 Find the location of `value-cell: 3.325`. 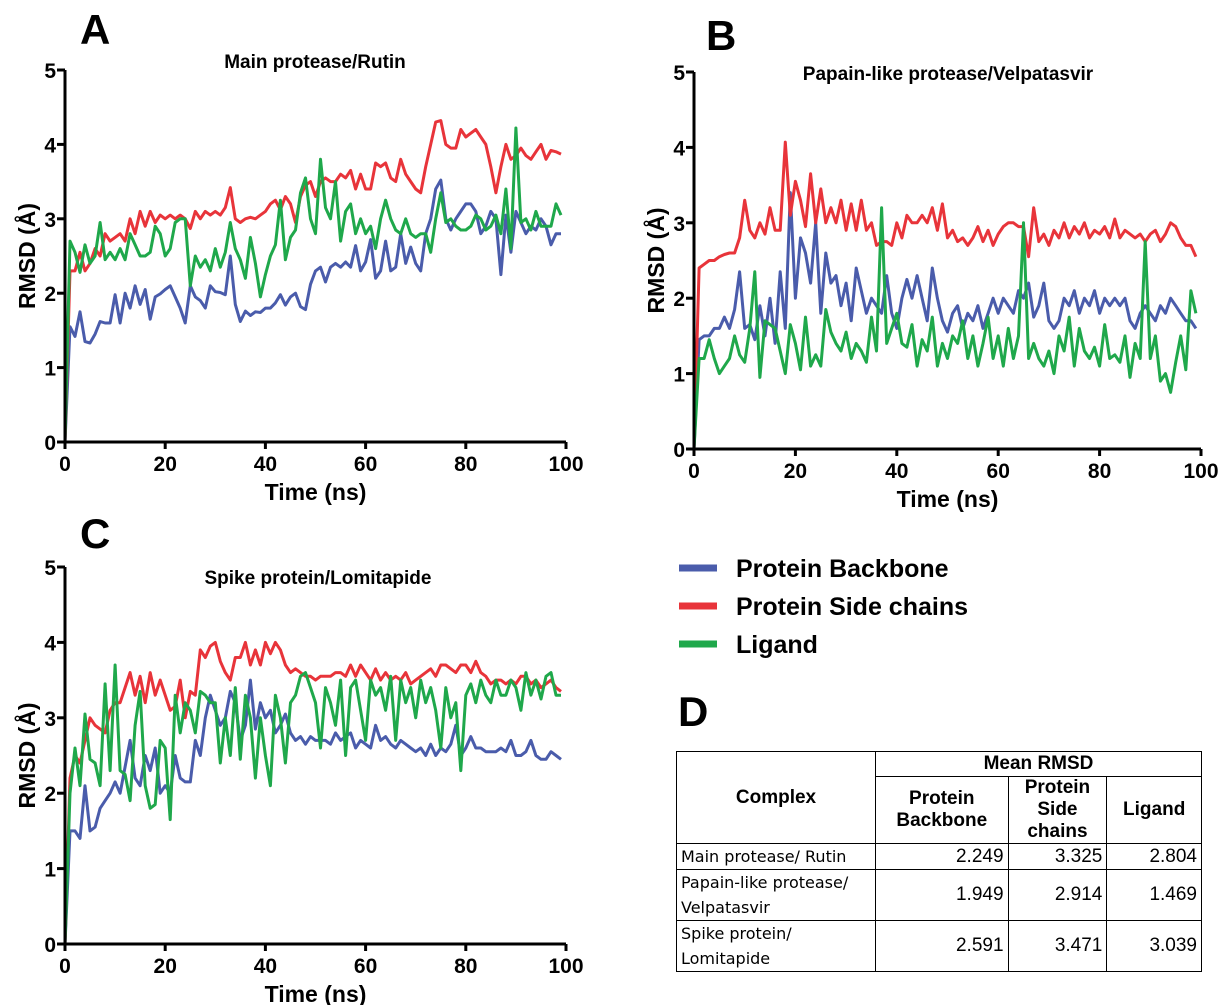

value-cell: 3.325 is located at coordinates (1057, 856).